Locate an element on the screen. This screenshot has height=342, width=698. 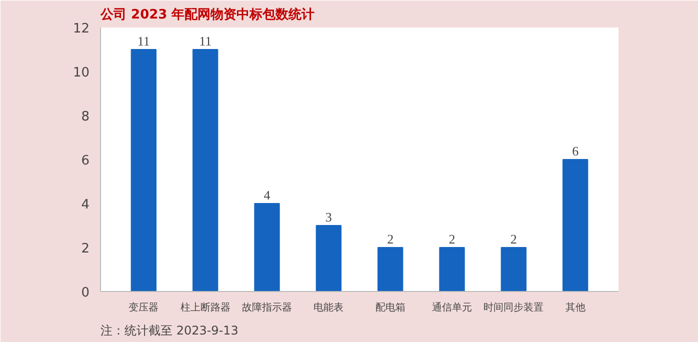
text: 注：统计截至 2023-9-13 is located at coordinates (169, 331).